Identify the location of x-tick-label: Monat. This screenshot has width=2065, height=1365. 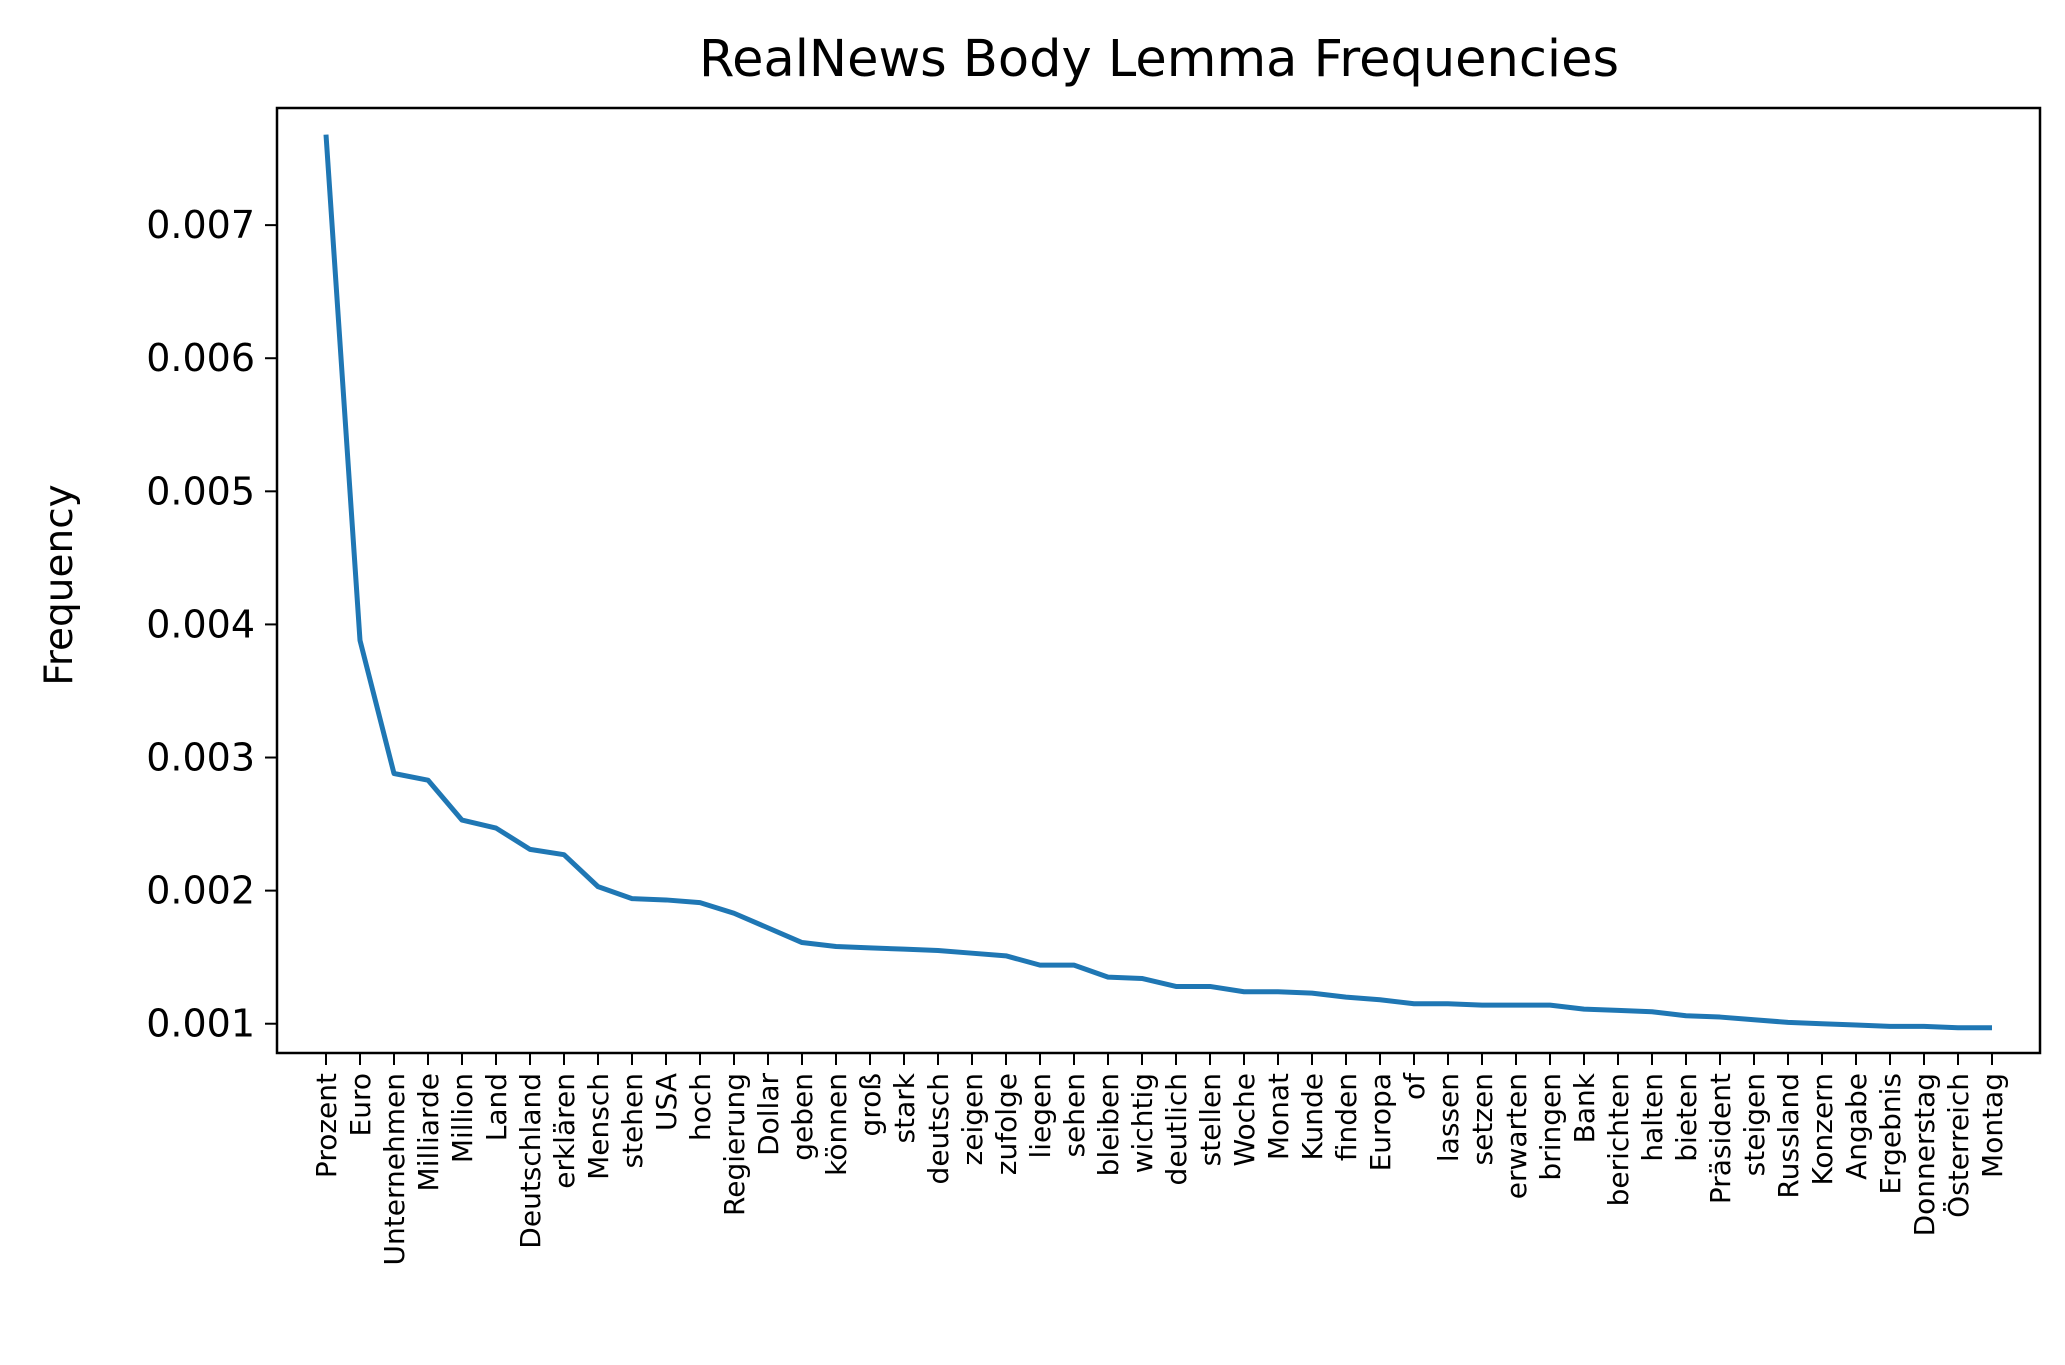
(1278, 1116).